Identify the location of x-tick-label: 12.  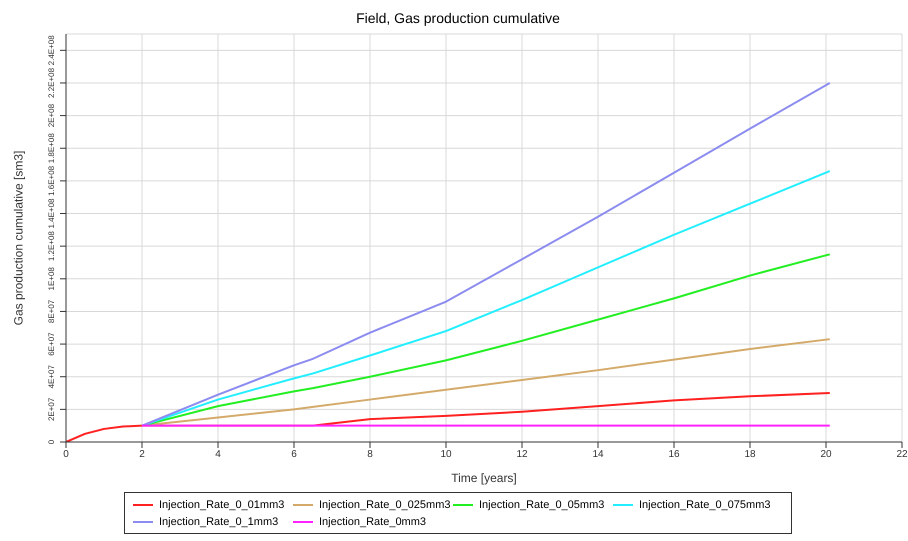
(522, 454).